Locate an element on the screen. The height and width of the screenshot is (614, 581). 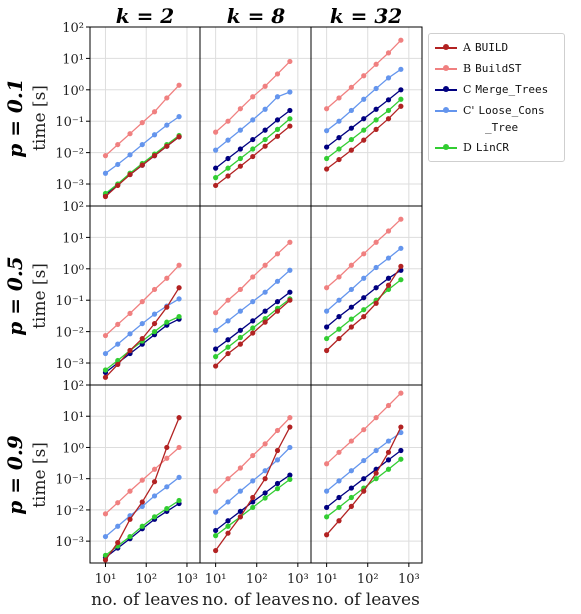
panel-3-1-ytick-label-1: 10⁻² is located at coordinates (69, 511).